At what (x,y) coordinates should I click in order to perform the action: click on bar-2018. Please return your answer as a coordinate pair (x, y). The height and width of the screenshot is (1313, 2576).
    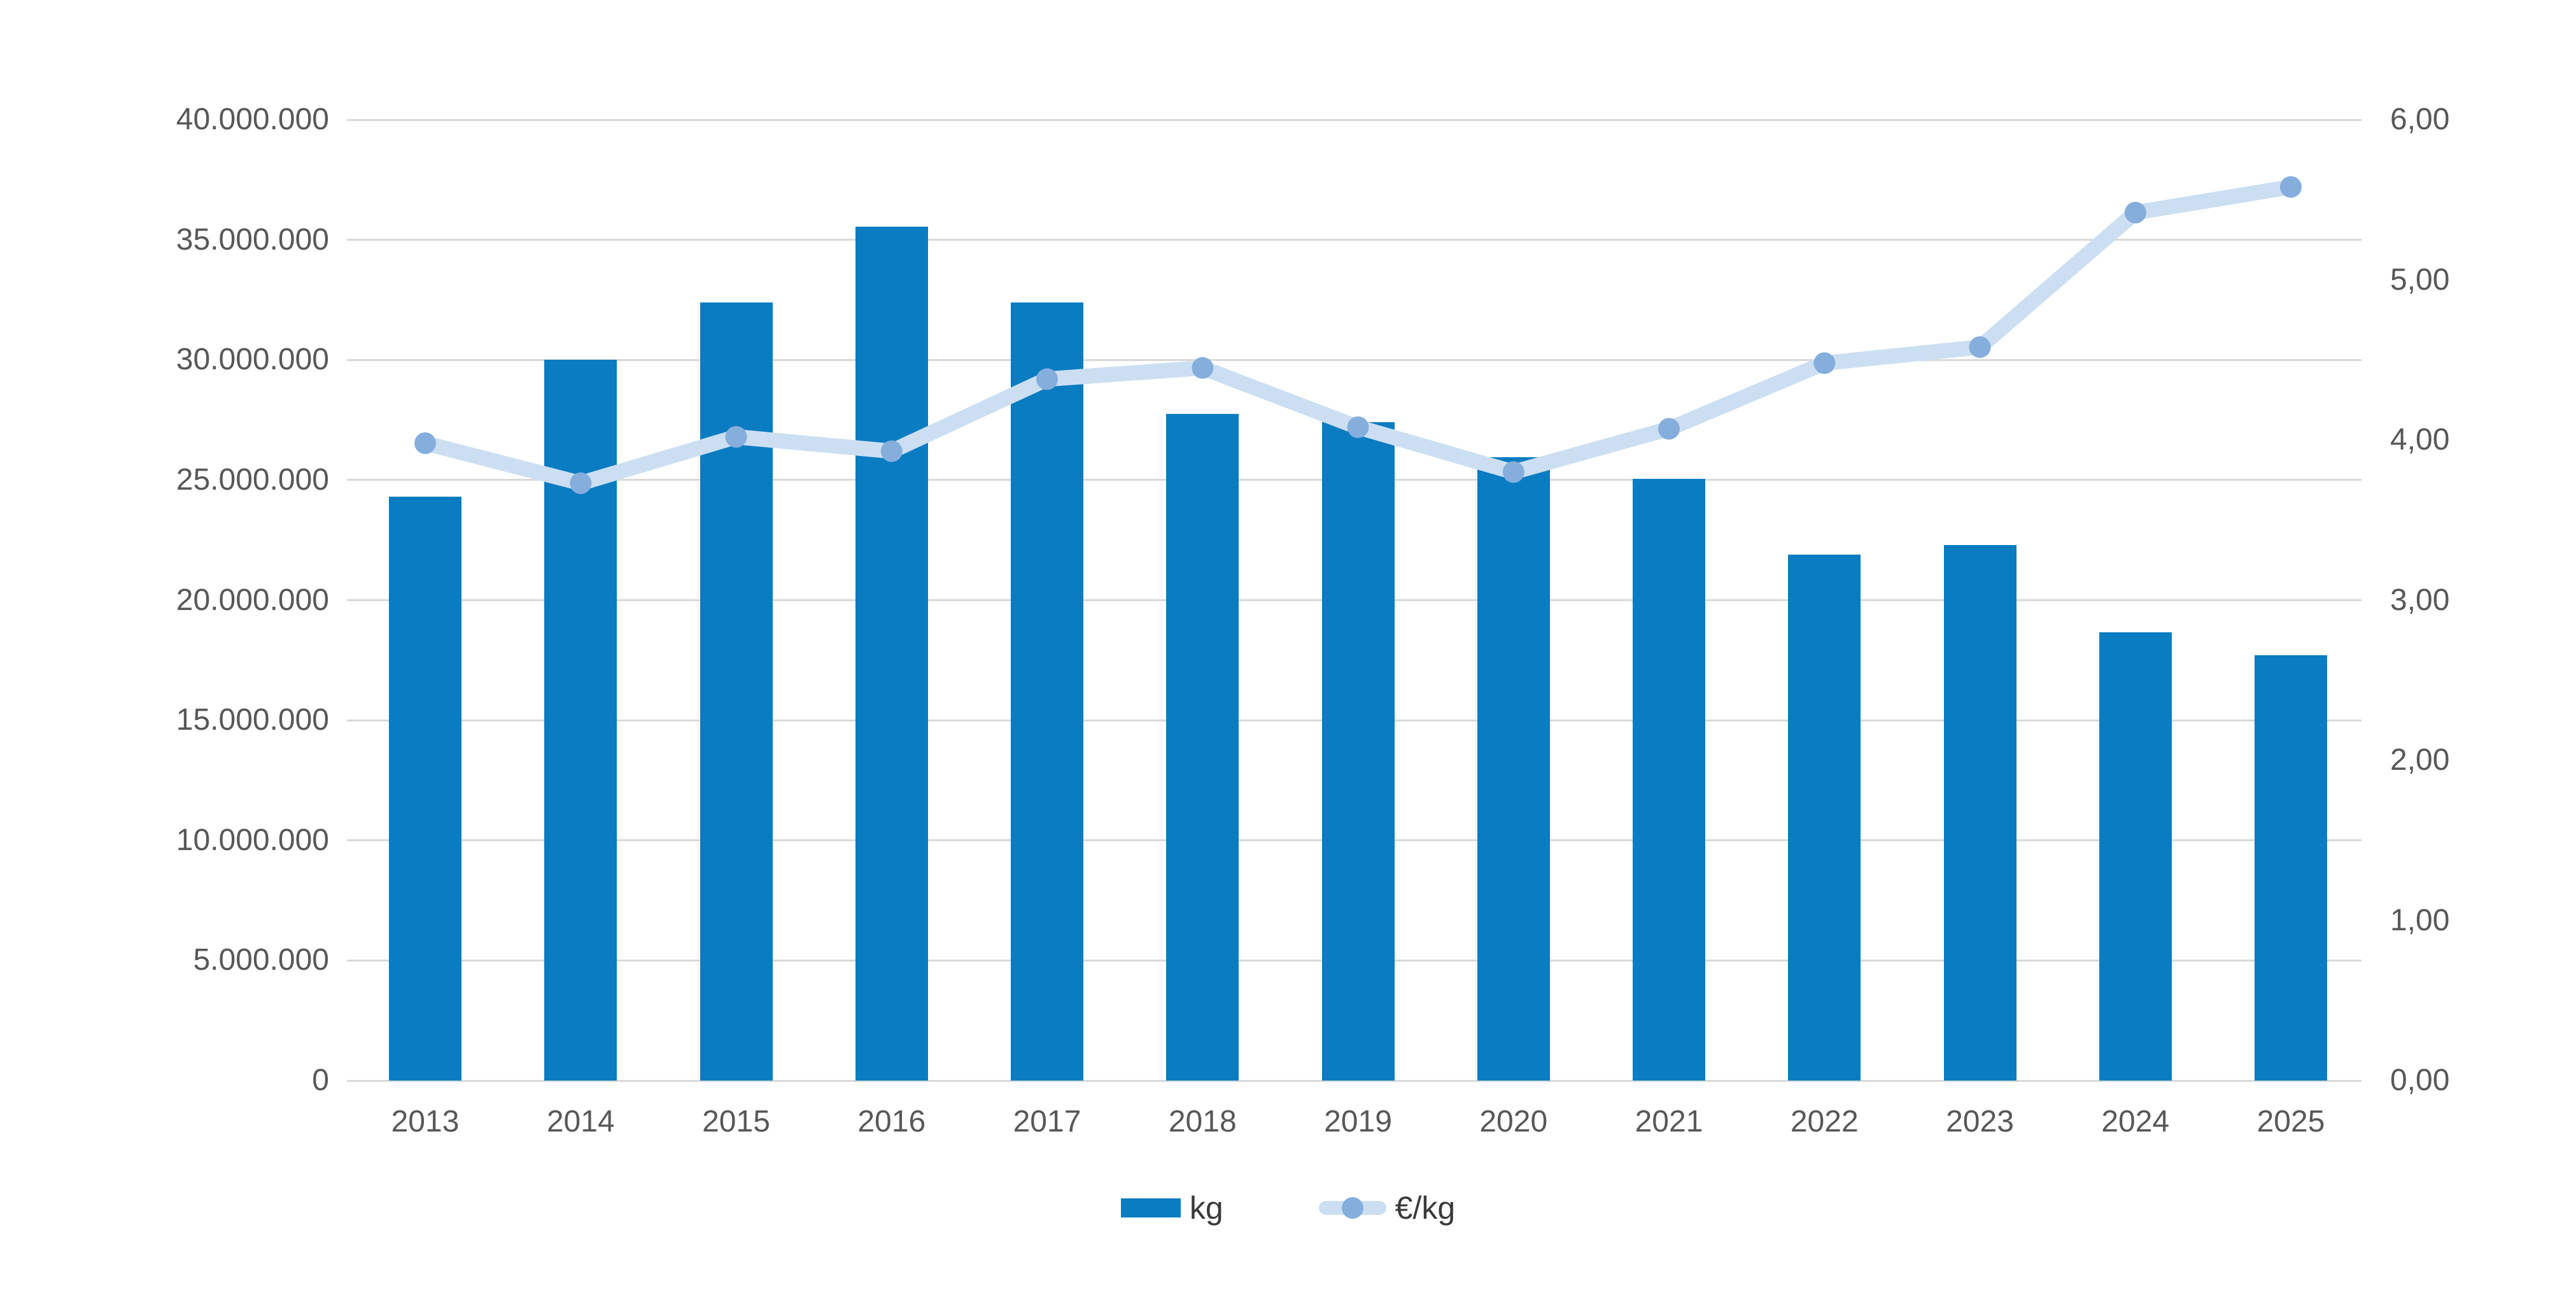
    Looking at the image, I should click on (1203, 747).